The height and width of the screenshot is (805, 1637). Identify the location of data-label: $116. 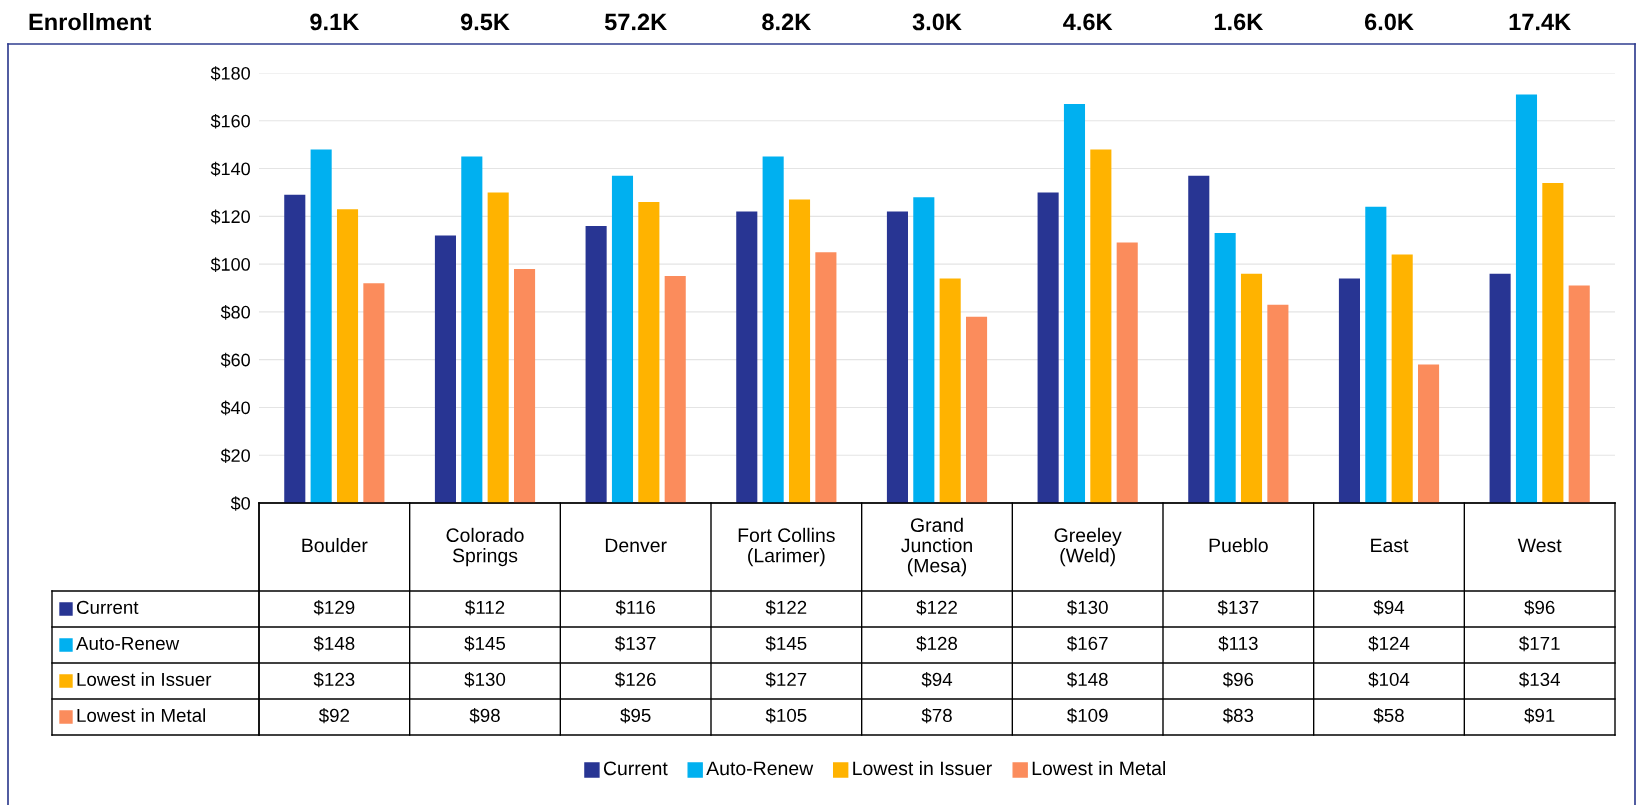
(635, 607).